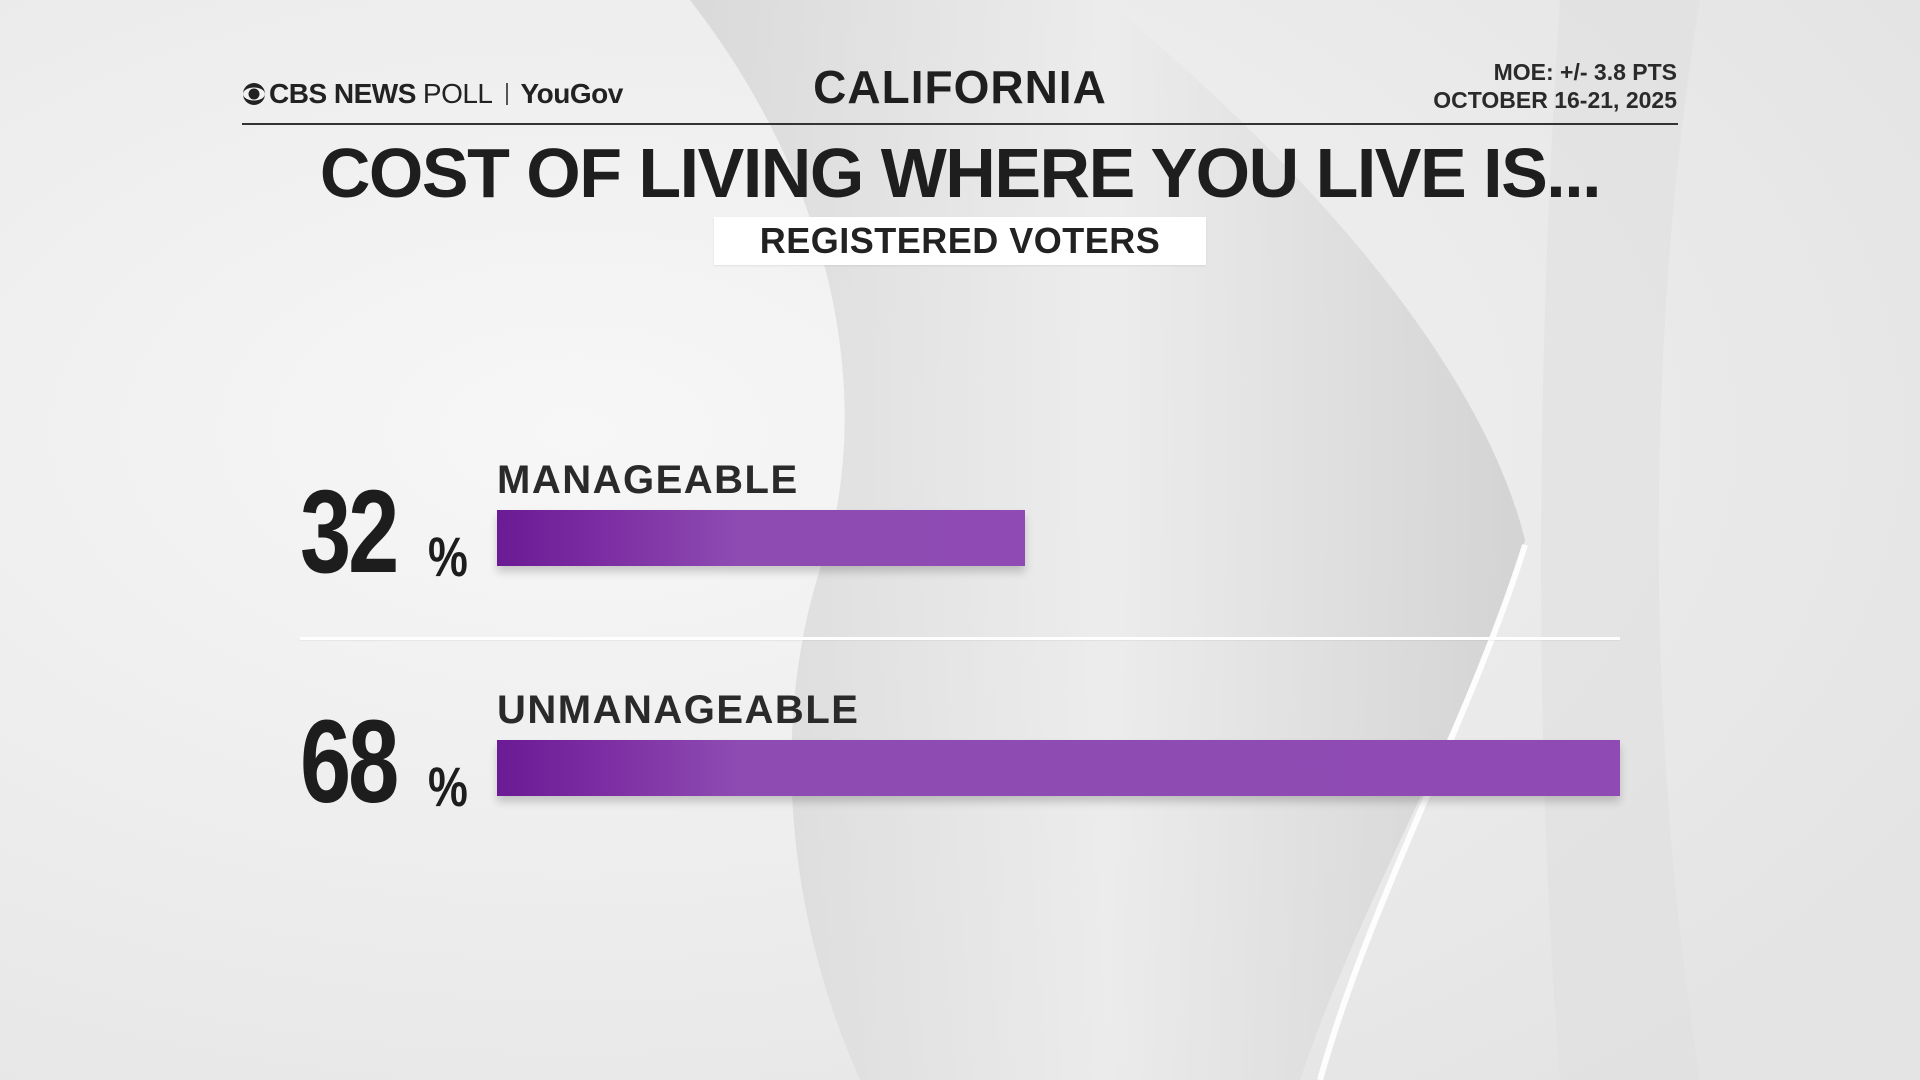 The height and width of the screenshot is (1080, 1920). What do you see at coordinates (349, 762) in the screenshot?
I see `value-number: 68` at bounding box center [349, 762].